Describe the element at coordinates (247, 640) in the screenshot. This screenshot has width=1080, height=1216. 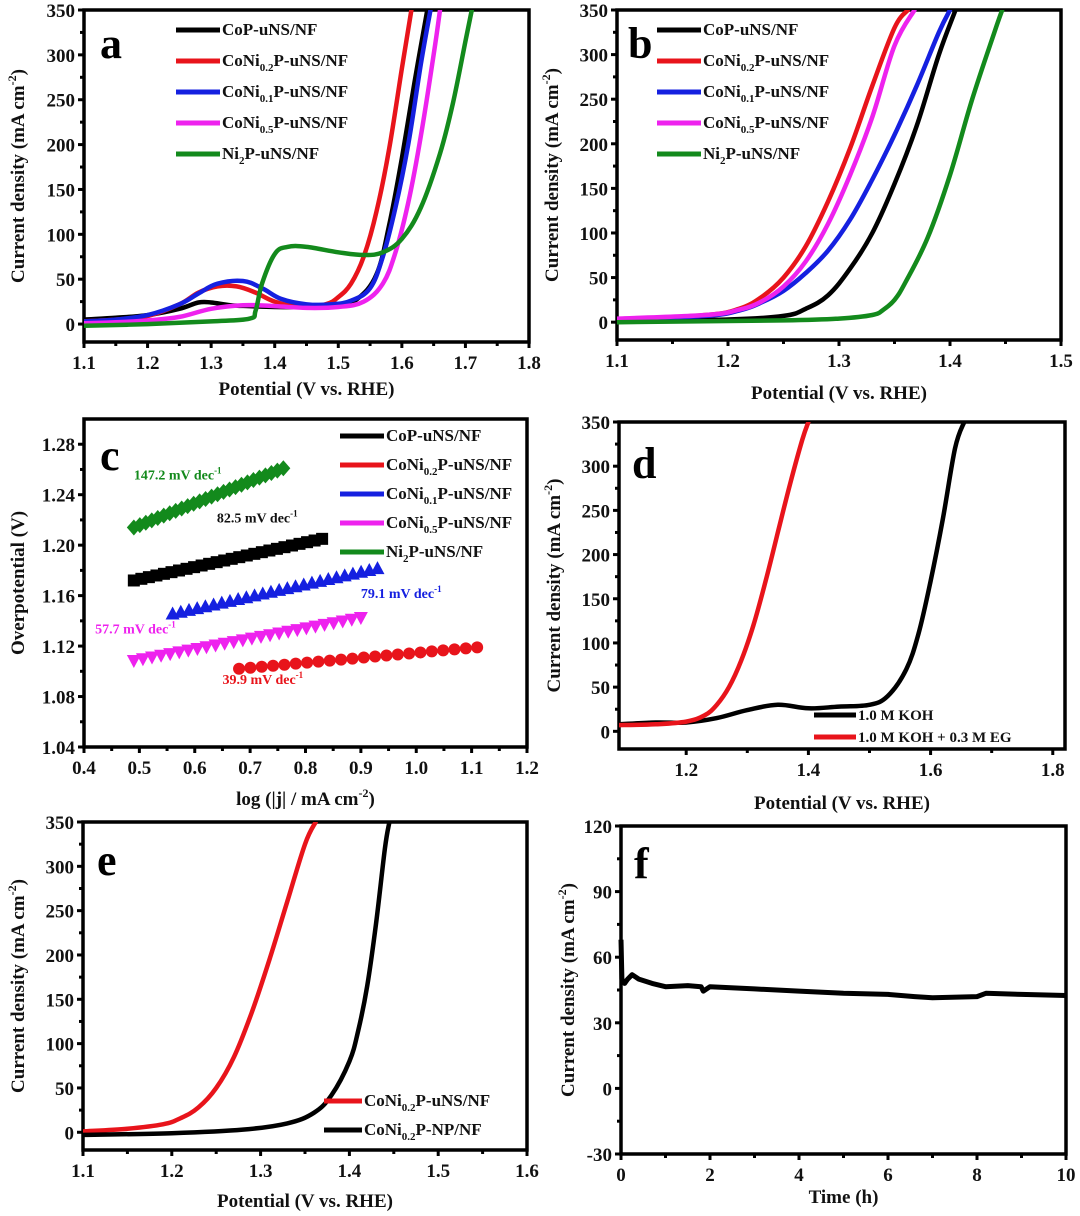
I see `series-coni0-5p-uns-nf` at that location.